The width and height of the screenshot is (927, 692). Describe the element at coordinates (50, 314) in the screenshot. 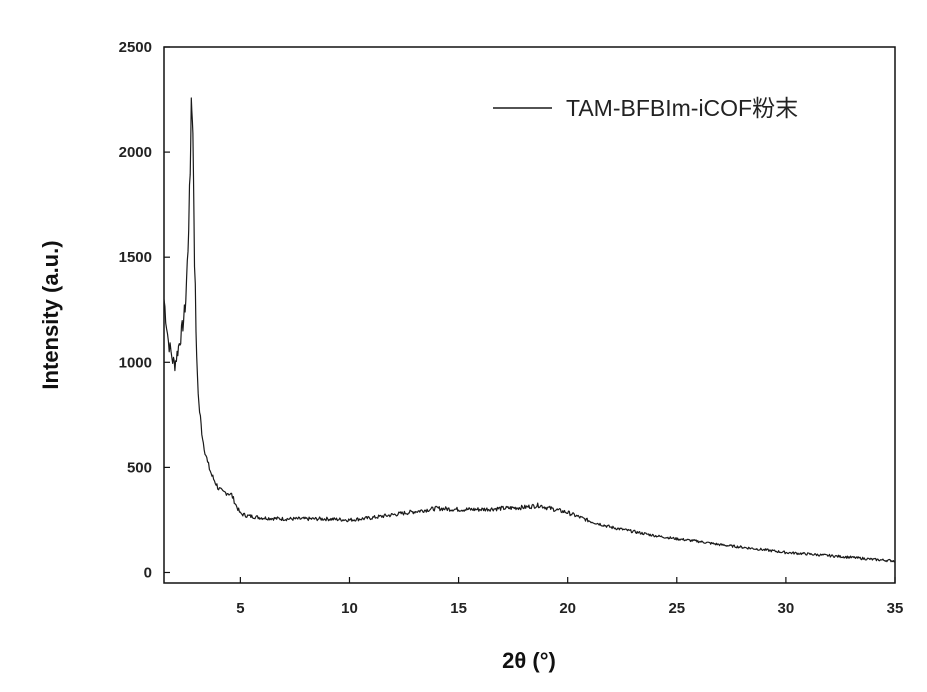

I see `y-axis-title: Intensity (a.u.)` at that location.